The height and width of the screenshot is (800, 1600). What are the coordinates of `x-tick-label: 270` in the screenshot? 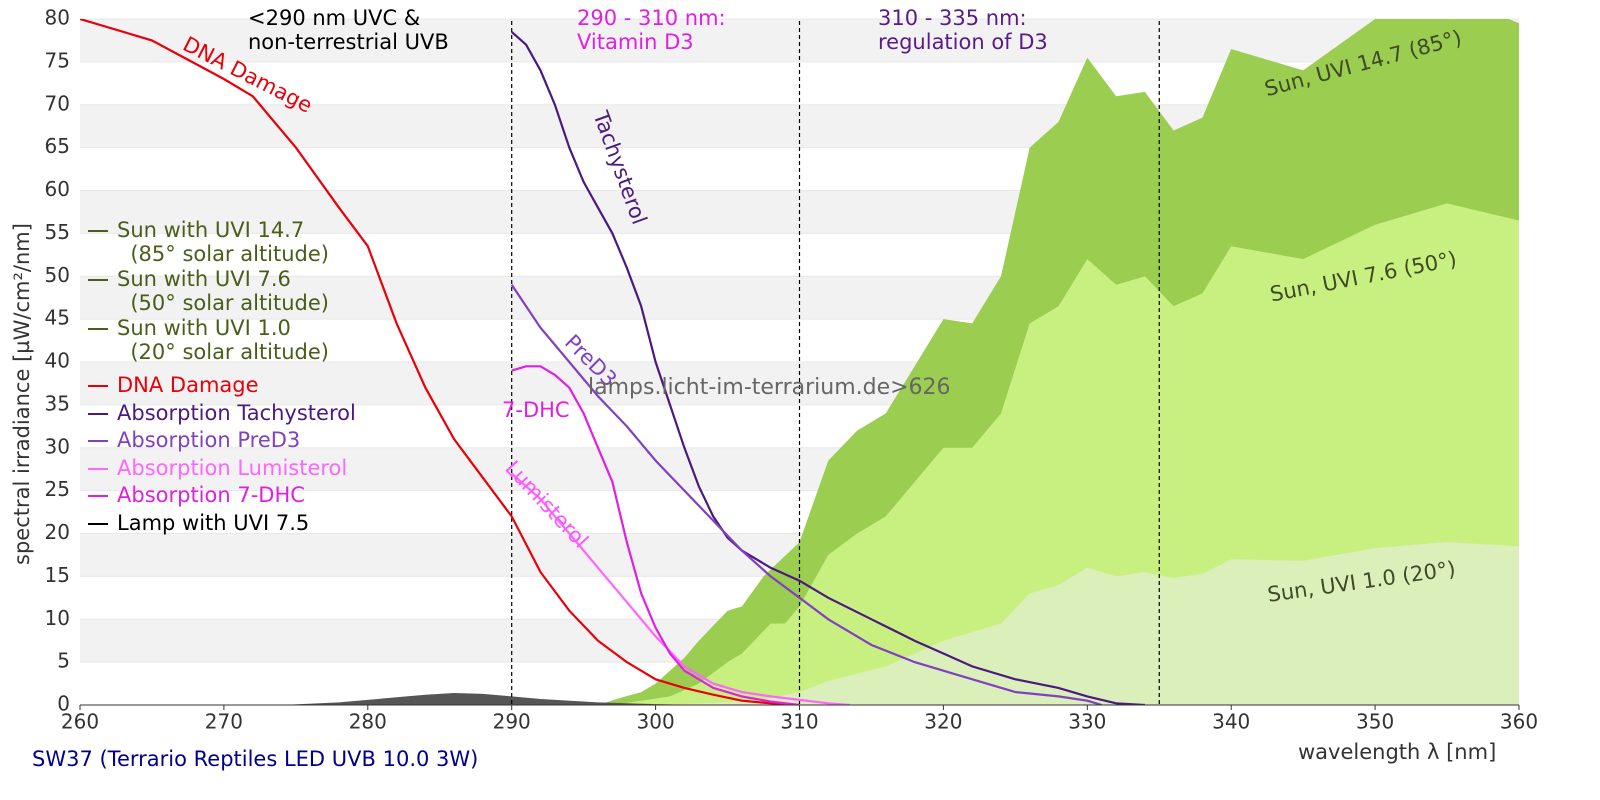 It's located at (224, 722).